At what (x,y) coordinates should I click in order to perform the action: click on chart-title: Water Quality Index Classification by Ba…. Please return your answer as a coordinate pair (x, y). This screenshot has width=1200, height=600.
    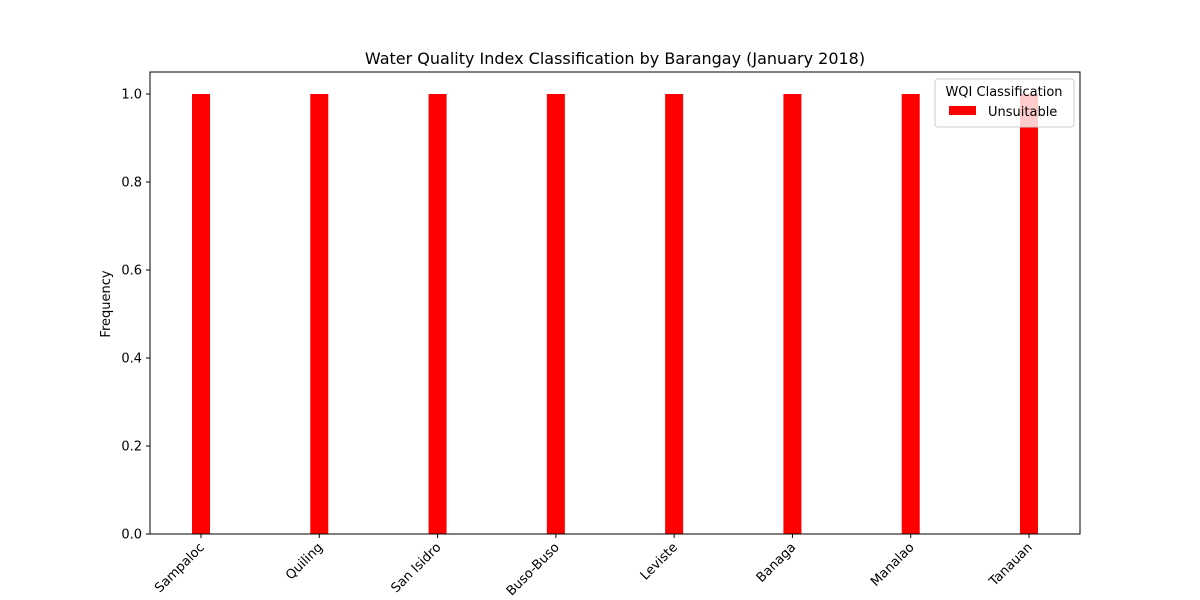
    Looking at the image, I should click on (615, 58).